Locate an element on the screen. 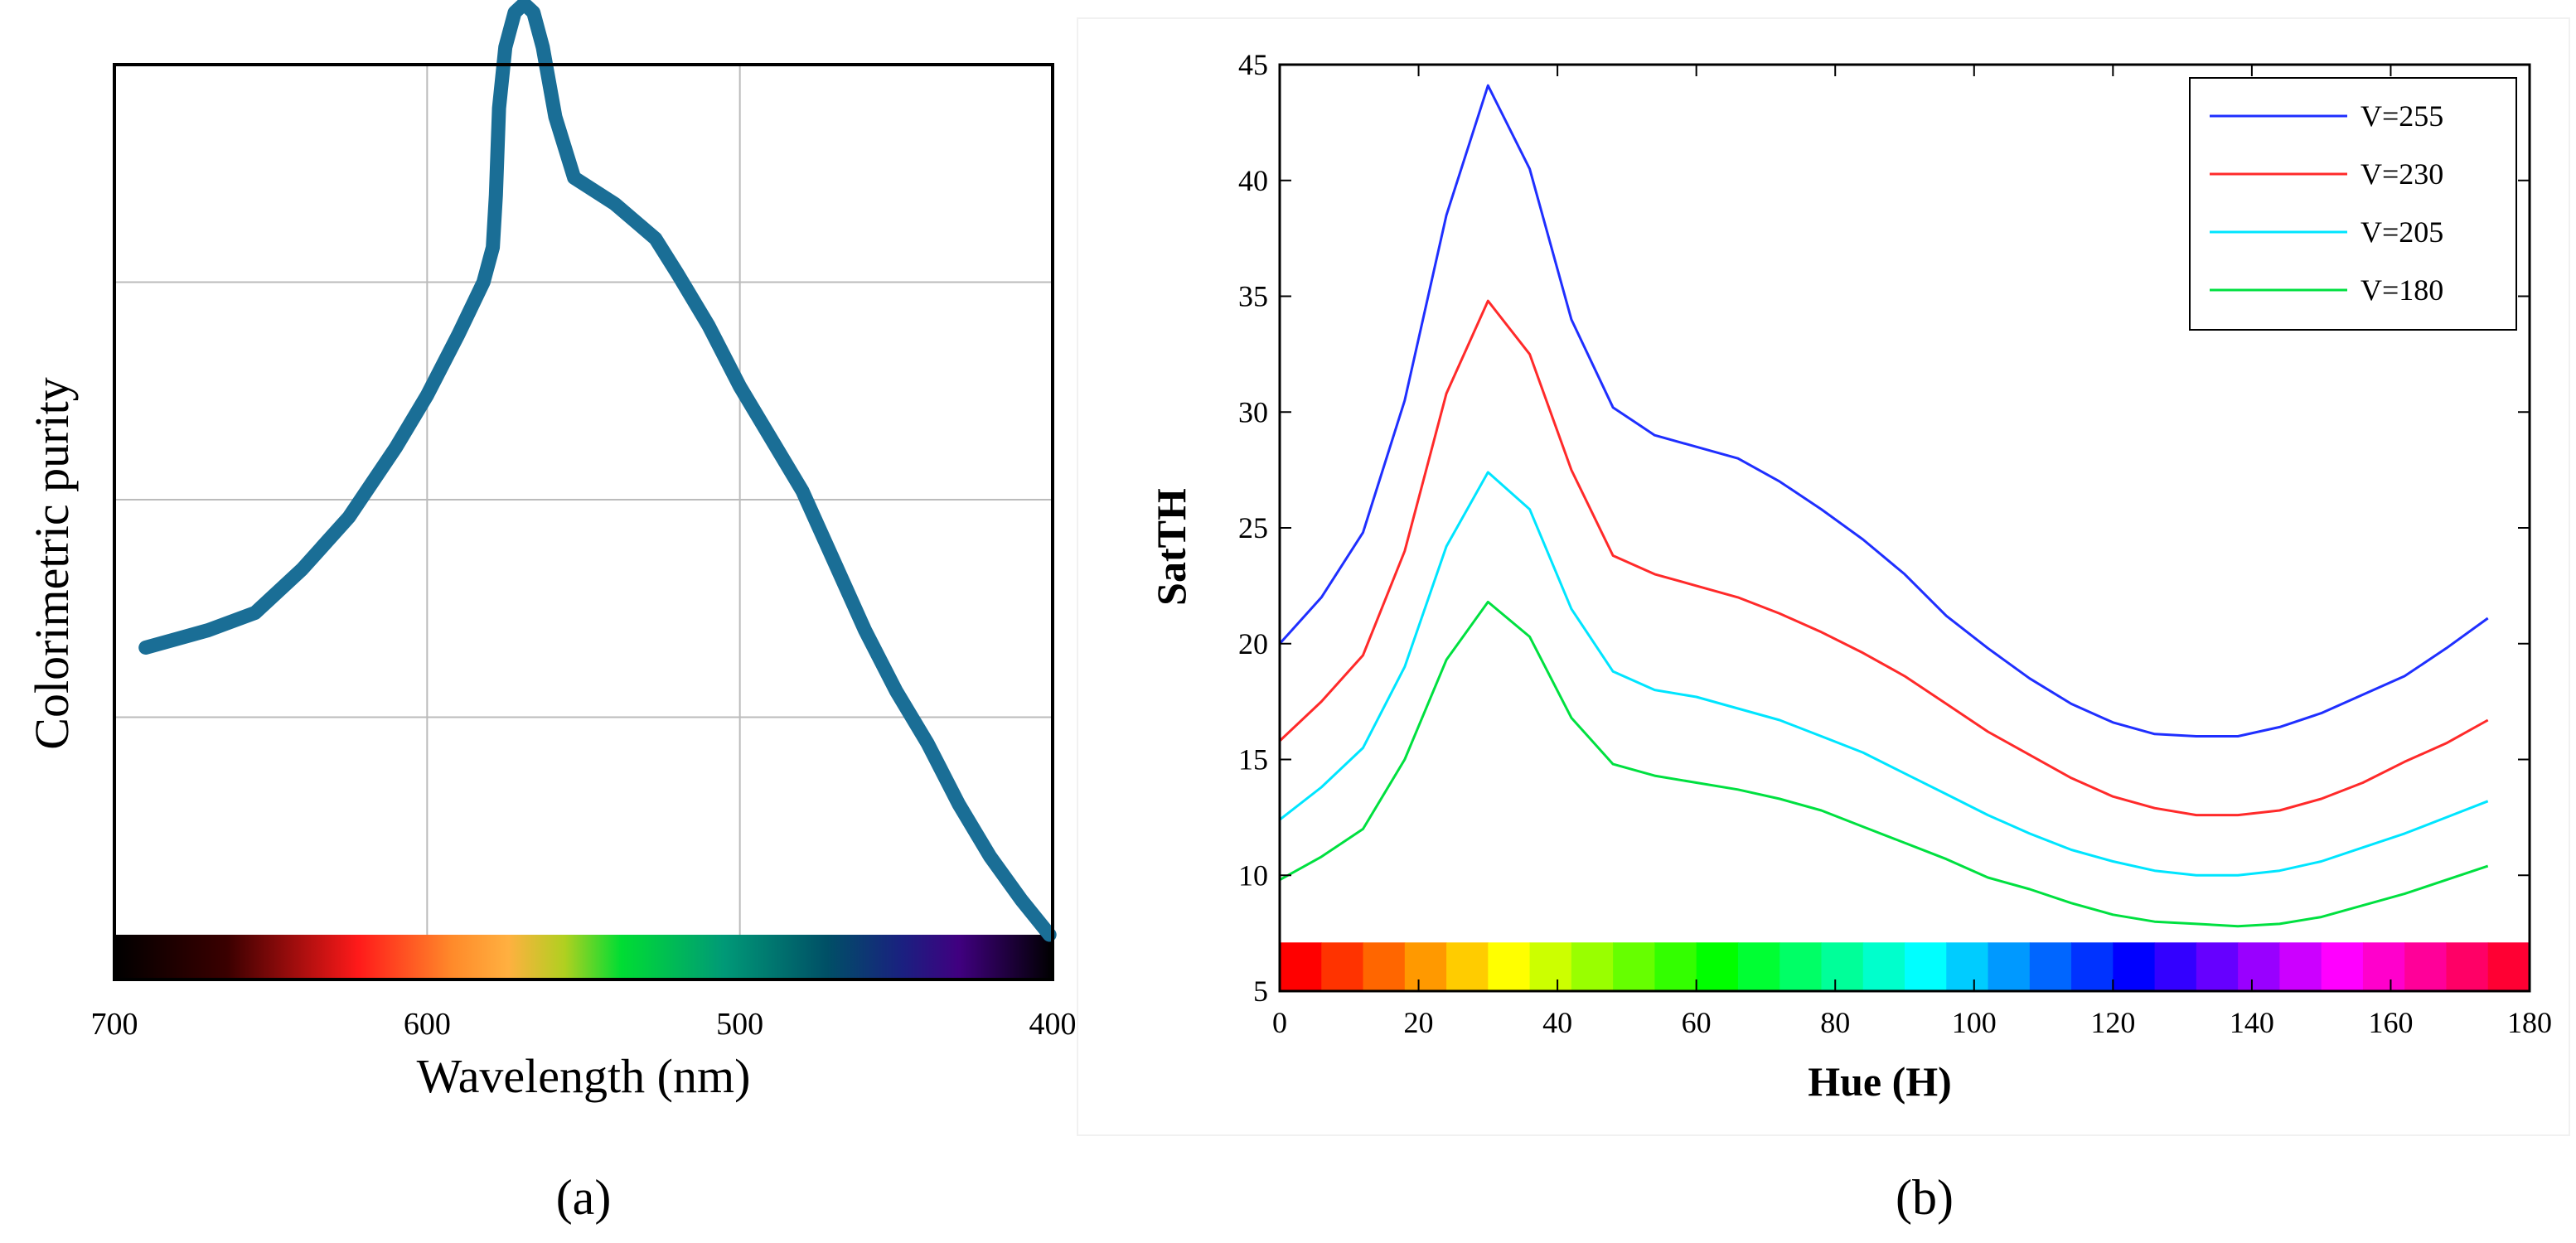 This screenshot has height=1243, width=2576. chart-a-ylabel: Colorimetric purity is located at coordinates (52, 563).